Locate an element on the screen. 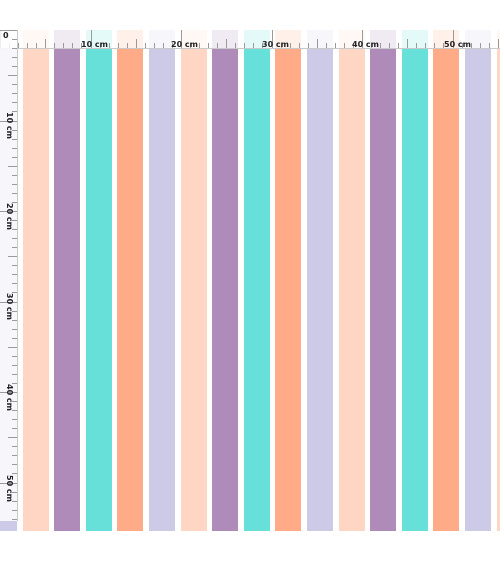  left-ruler-label-40: 40 cm is located at coordinates (9, 397).